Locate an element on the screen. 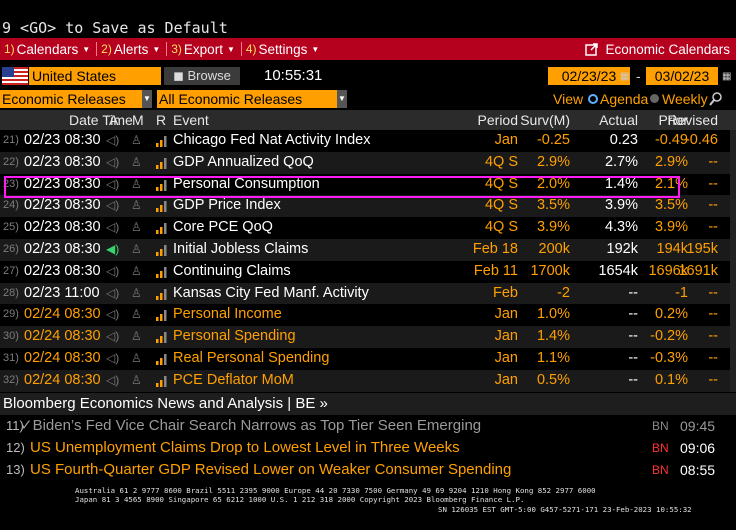  col-period: Period is located at coordinates (497, 120).